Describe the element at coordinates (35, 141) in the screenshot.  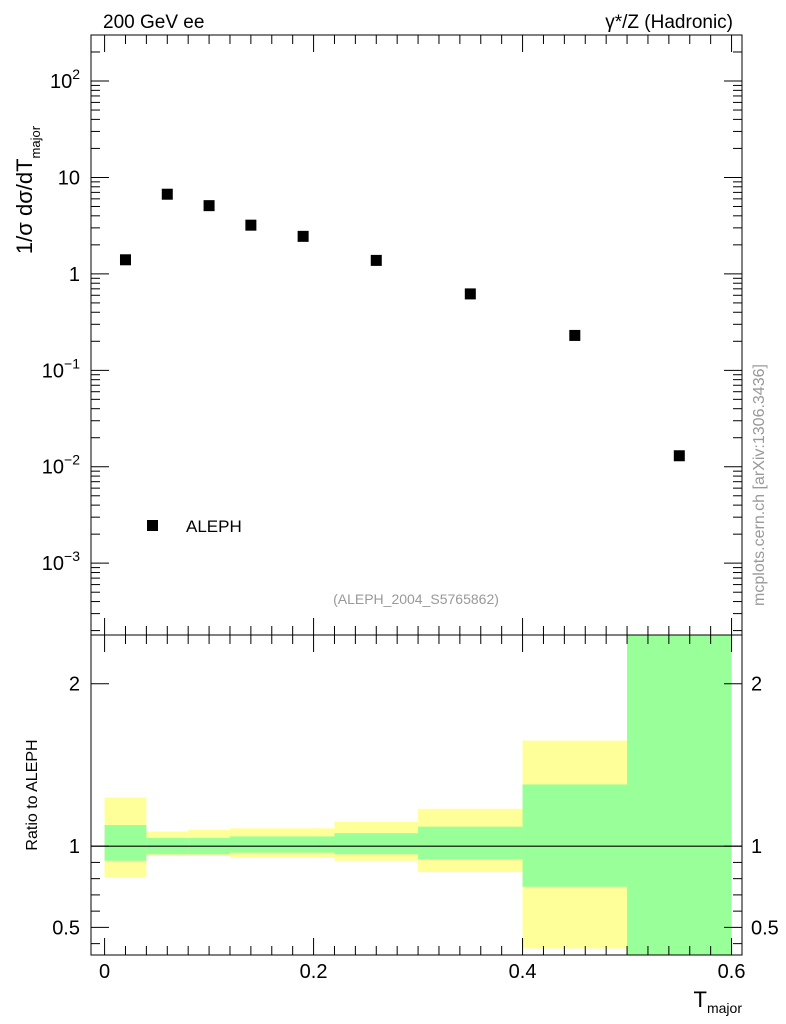
I see `main-y-label-sub: major` at that location.